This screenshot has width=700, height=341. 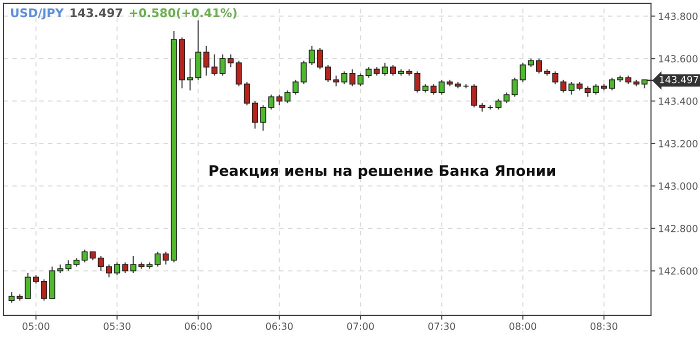 I want to click on y-tick-label: 143.800, so click(x=678, y=16).